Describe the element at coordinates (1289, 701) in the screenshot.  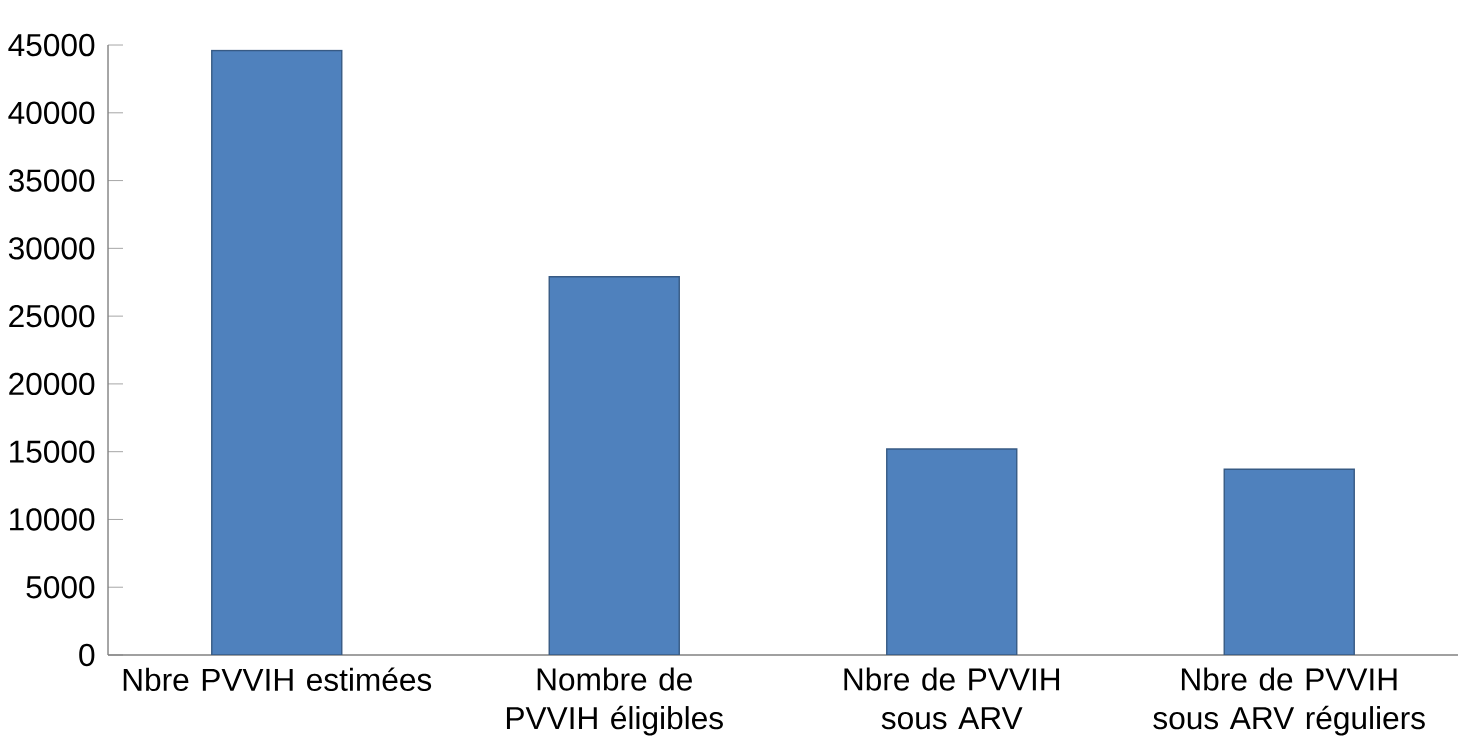
I see `x-tick-label: Nbre de PVVIH sous ARV réguliers` at that location.